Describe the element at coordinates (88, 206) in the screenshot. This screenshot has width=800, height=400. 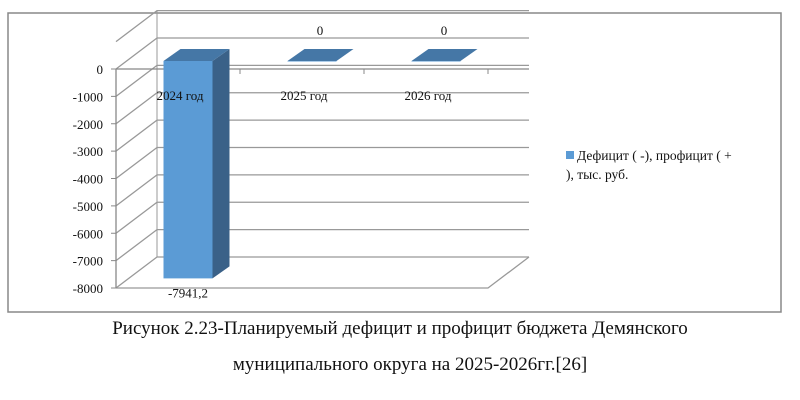
I see `y-tick-label: -5000` at that location.